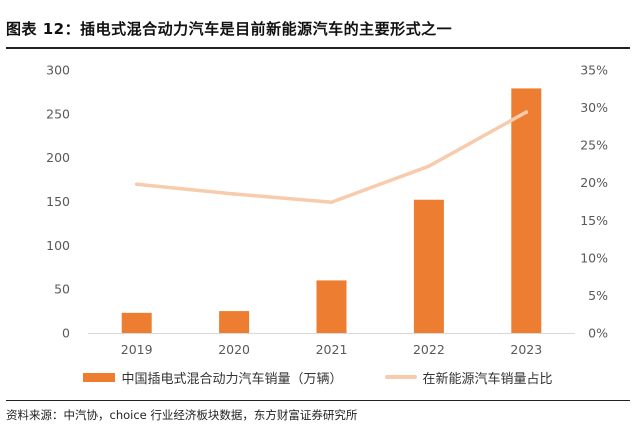 The height and width of the screenshot is (433, 636). I want to click on share-point-2023, so click(526, 112).